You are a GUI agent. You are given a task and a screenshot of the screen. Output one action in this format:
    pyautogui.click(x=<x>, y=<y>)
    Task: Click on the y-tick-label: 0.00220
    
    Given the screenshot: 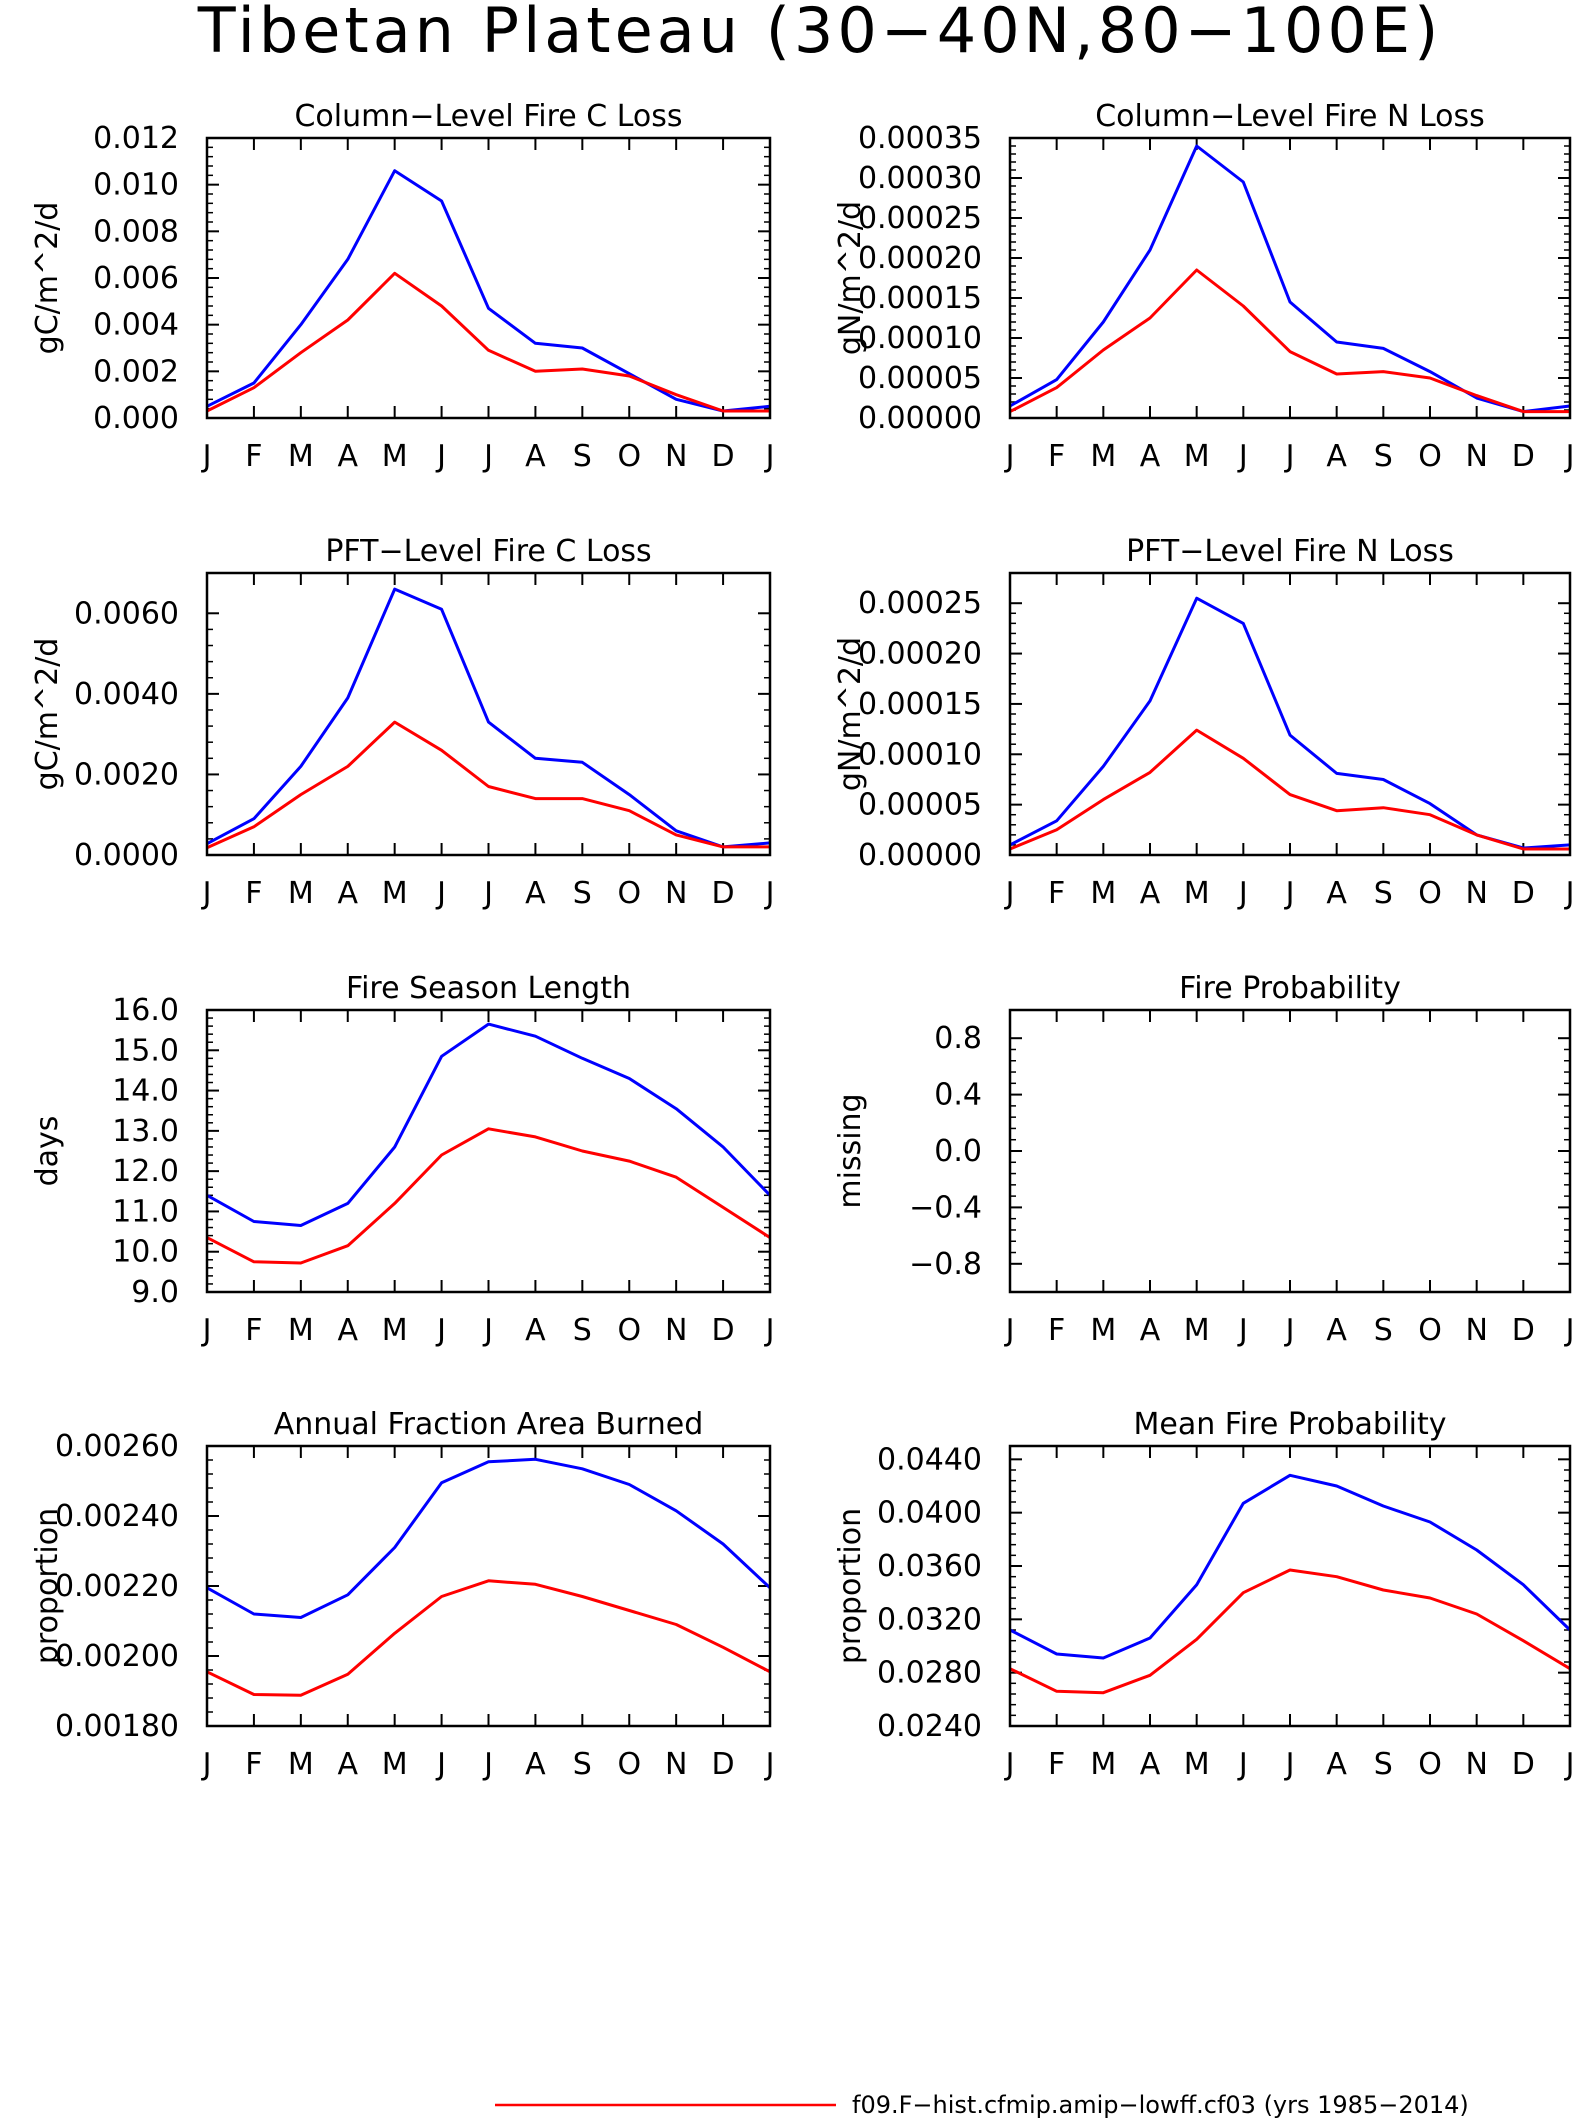 What is the action you would take?
    pyautogui.click(x=117, y=1586)
    